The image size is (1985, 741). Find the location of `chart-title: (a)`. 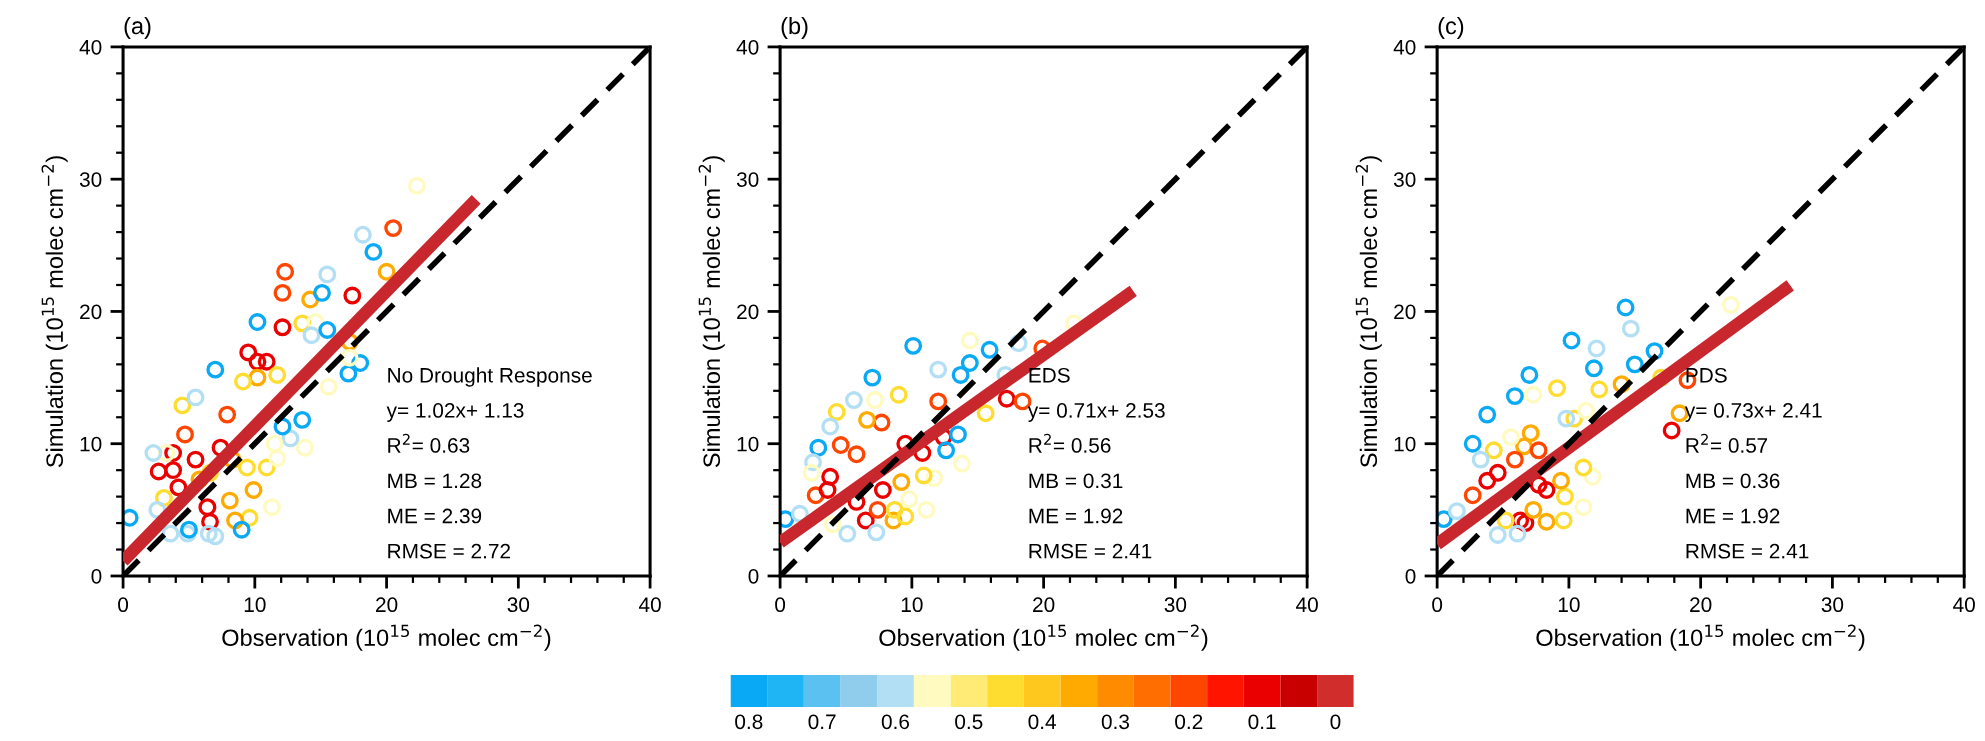

chart-title: (a) is located at coordinates (137, 27).